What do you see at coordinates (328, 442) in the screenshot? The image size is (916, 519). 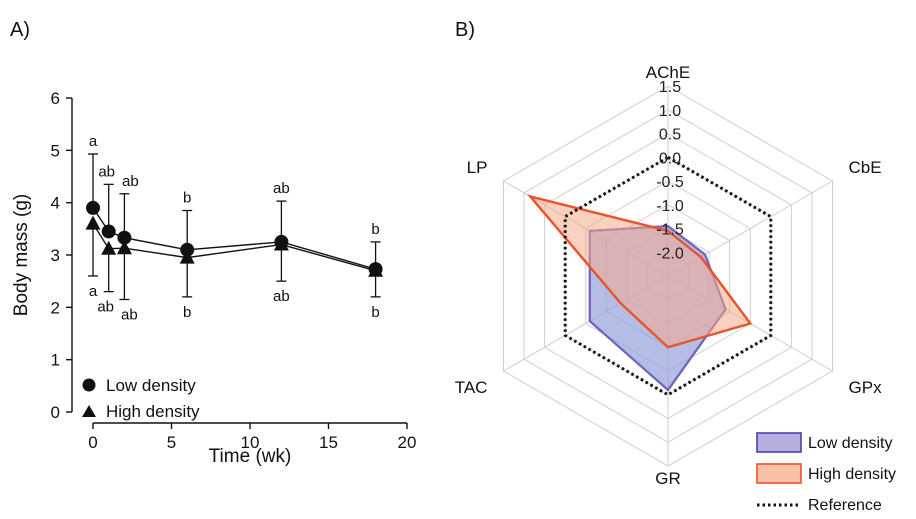 I see `x-tick-label: 15` at bounding box center [328, 442].